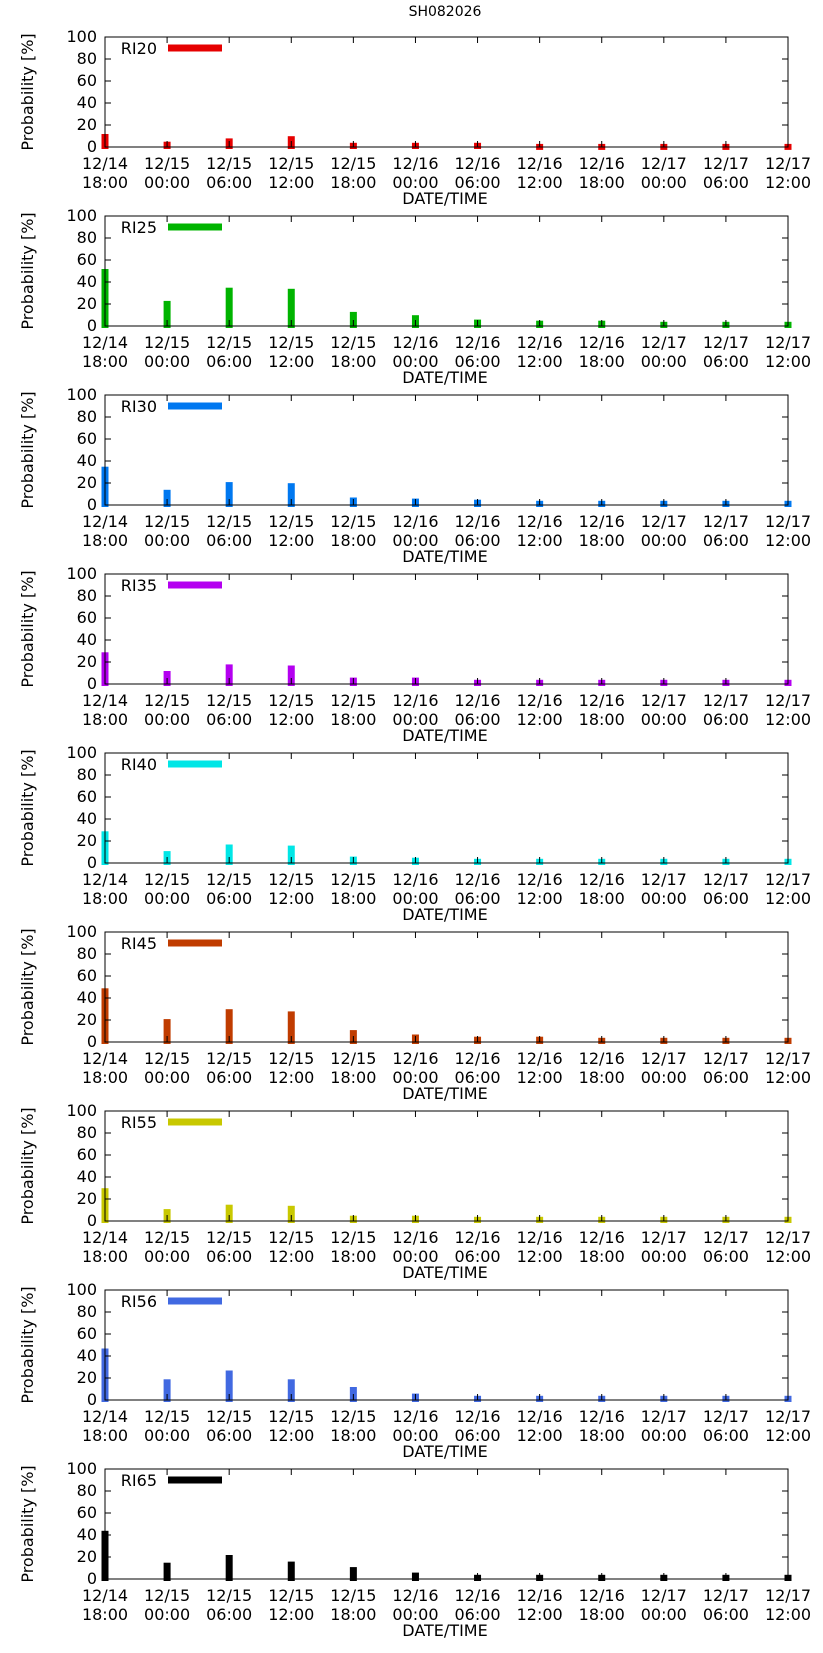 This screenshot has width=823, height=1653. I want to click on y-tick-label: 40, so click(87, 281).